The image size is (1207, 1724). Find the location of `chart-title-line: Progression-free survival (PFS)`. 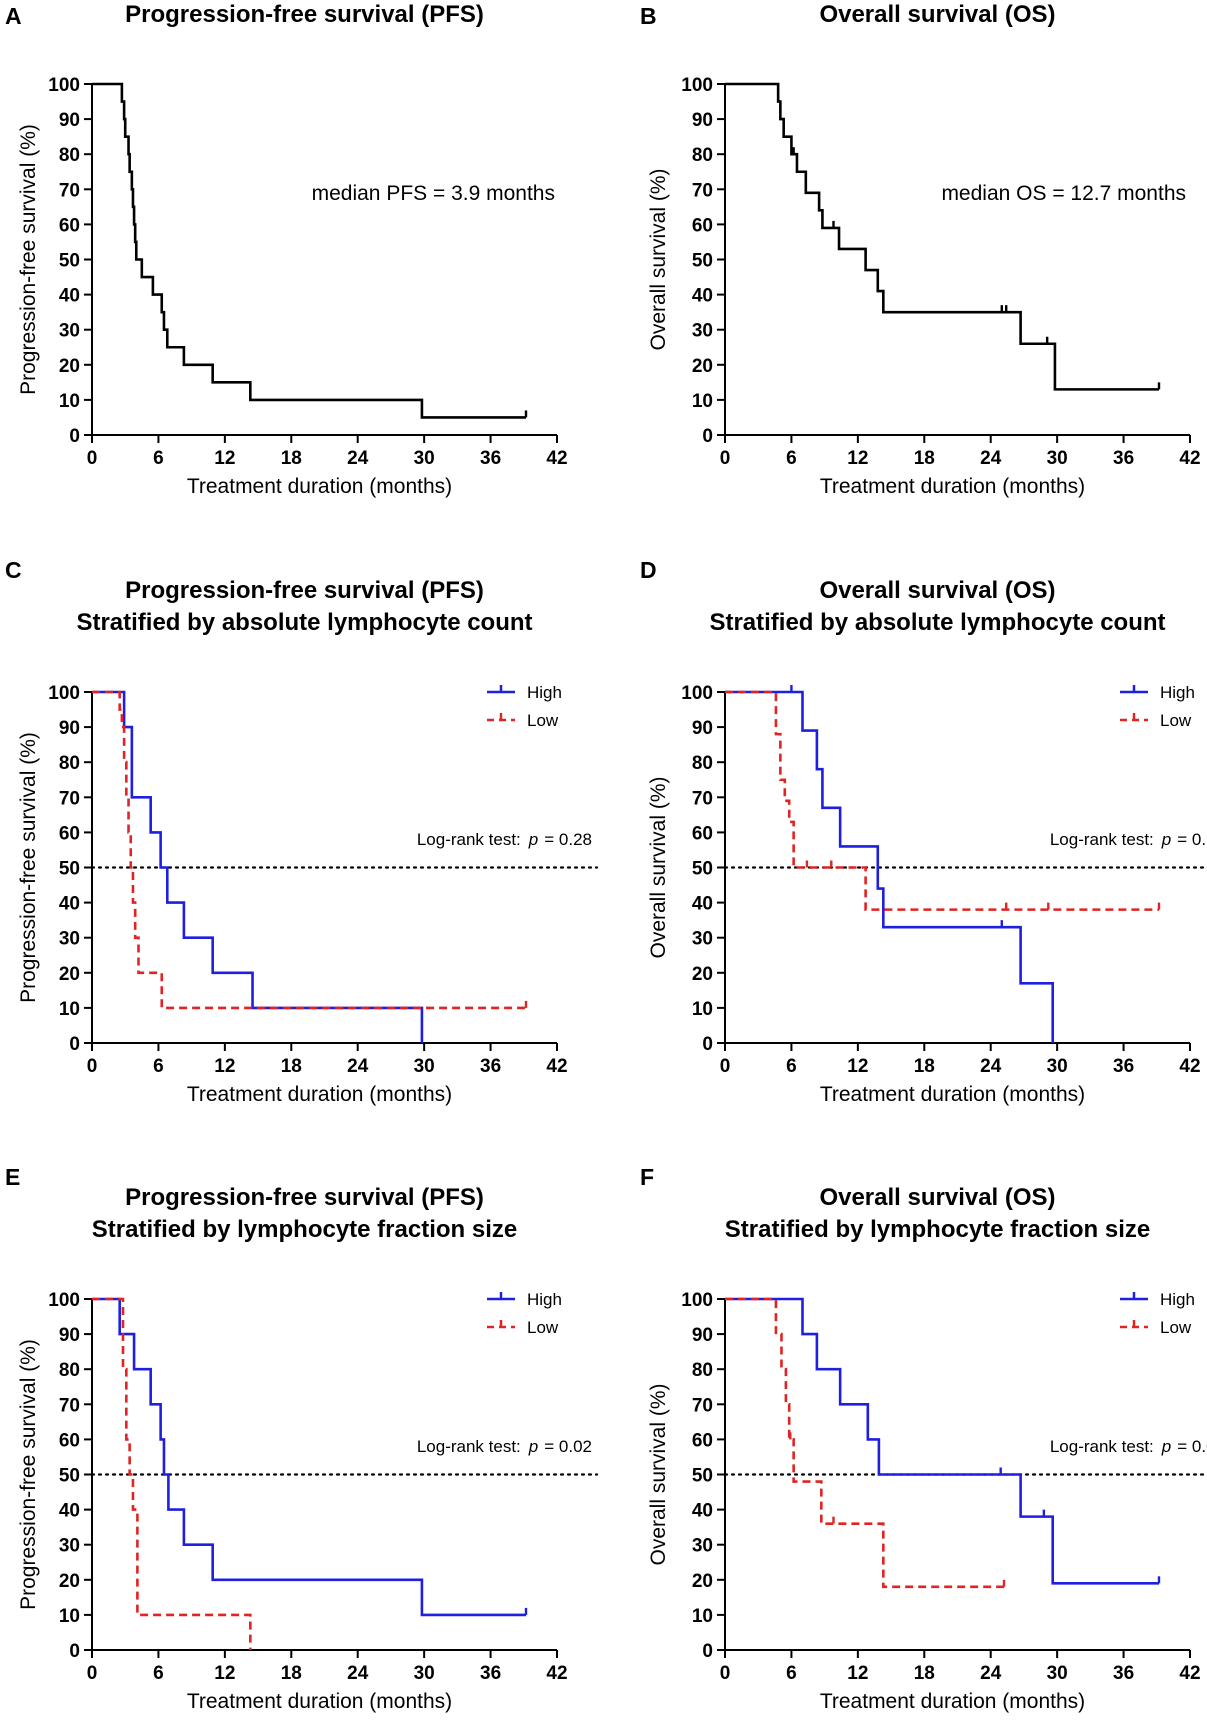

chart-title-line: Progression-free survival (PFS) is located at coordinates (304, 590).